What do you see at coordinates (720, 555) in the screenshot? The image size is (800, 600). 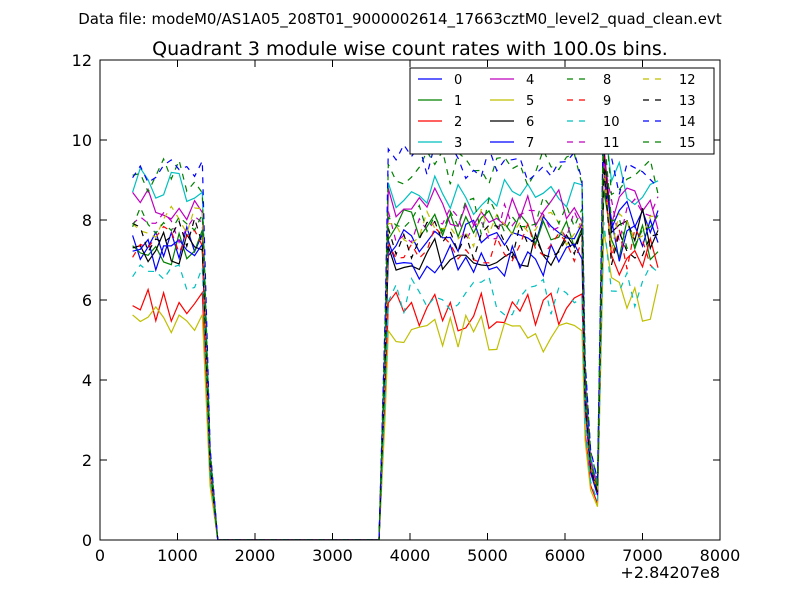 I see `x-tick-label: 8000` at bounding box center [720, 555].